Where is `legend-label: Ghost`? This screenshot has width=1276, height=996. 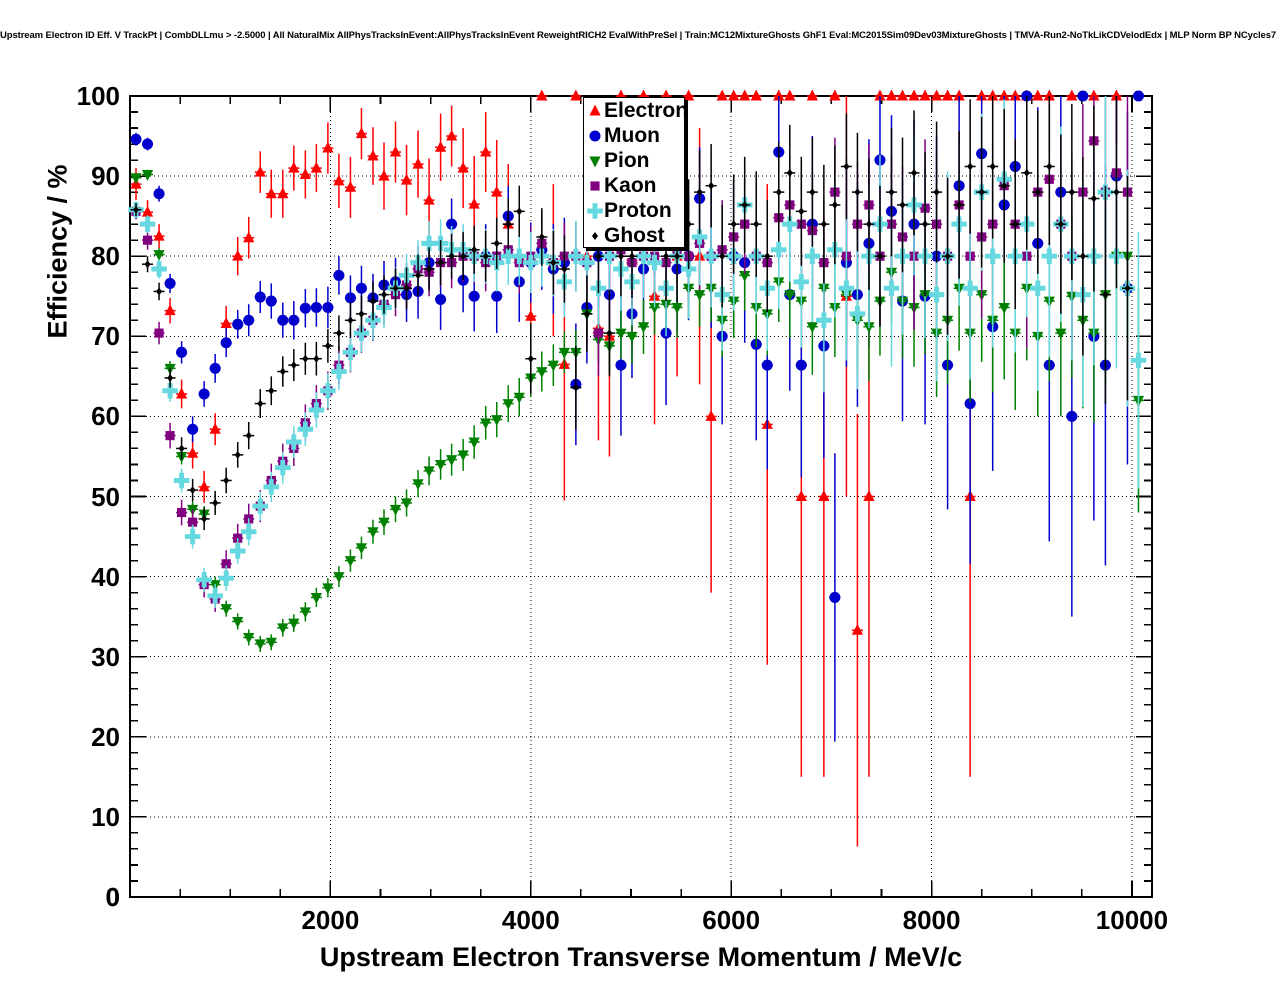
legend-label: Ghost is located at coordinates (634, 235).